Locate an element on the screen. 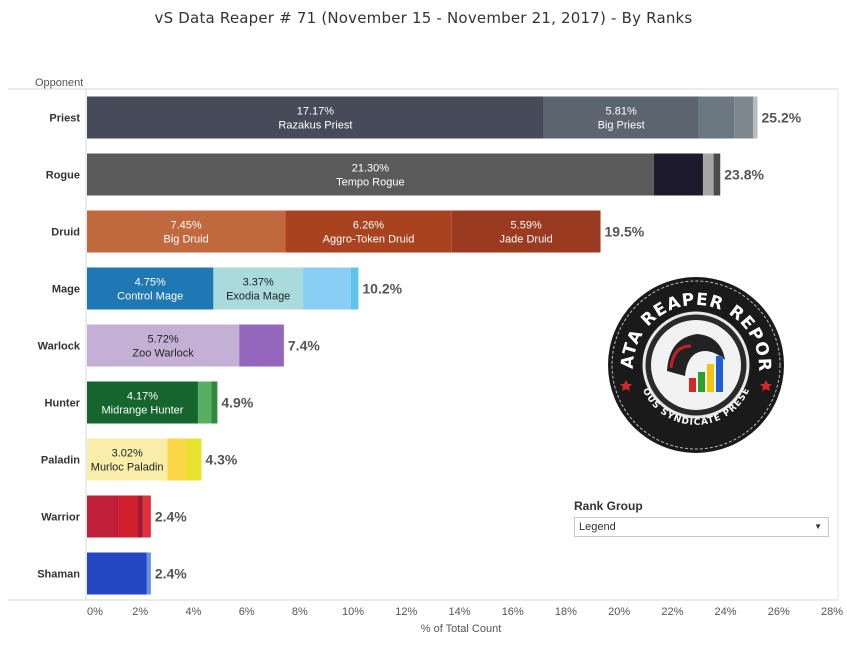  category-label: Hunter is located at coordinates (63, 404).